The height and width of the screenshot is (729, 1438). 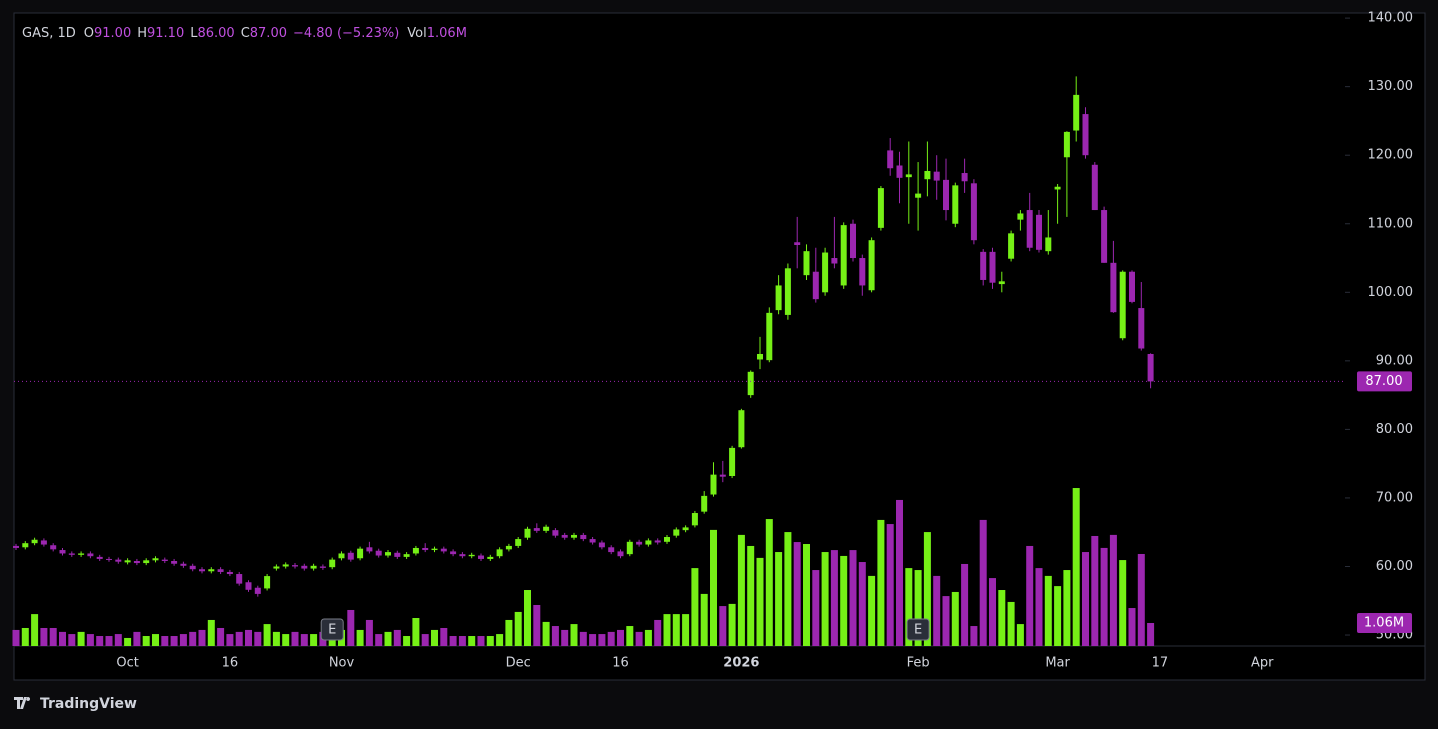 I want to click on legend-change: −4.80 (−5.23%), so click(x=346, y=33).